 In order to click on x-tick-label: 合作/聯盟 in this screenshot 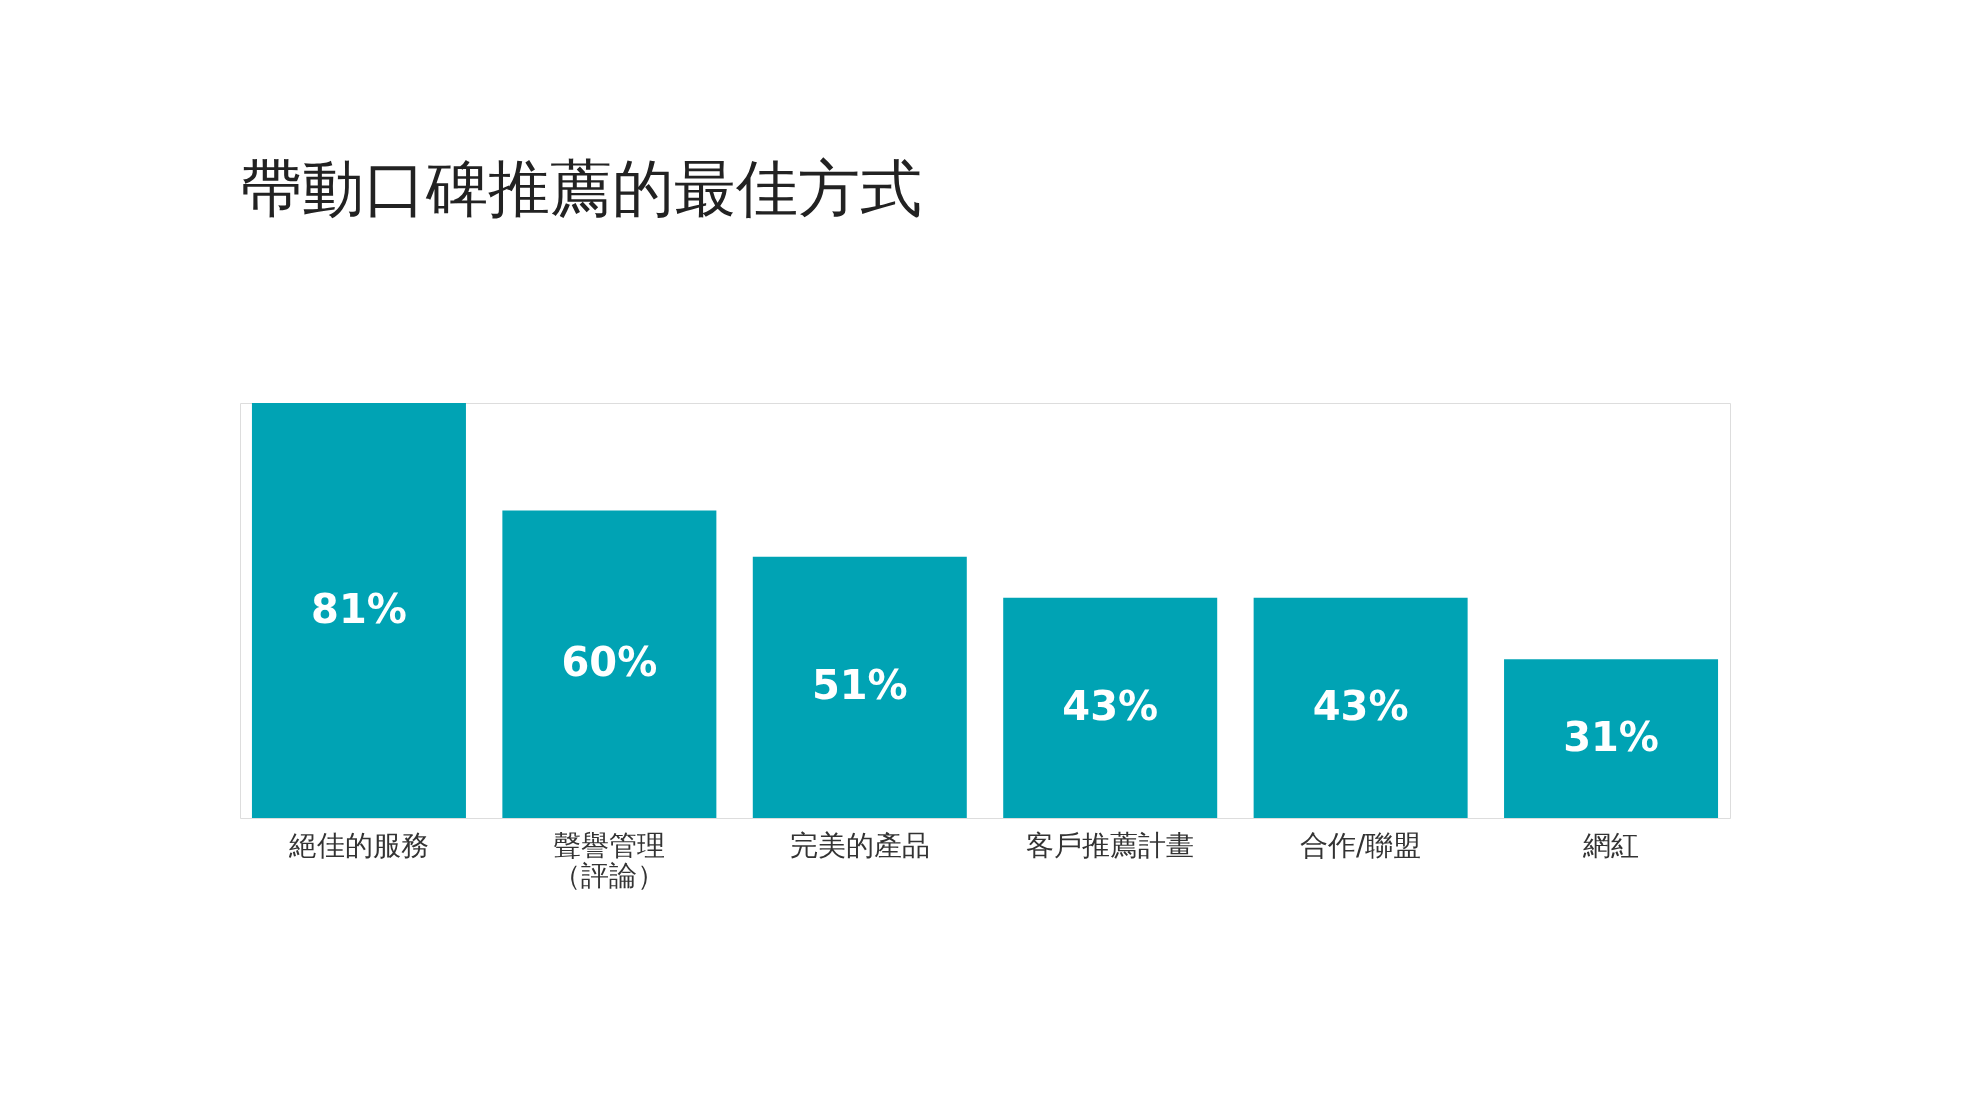, I will do `click(1360, 845)`.